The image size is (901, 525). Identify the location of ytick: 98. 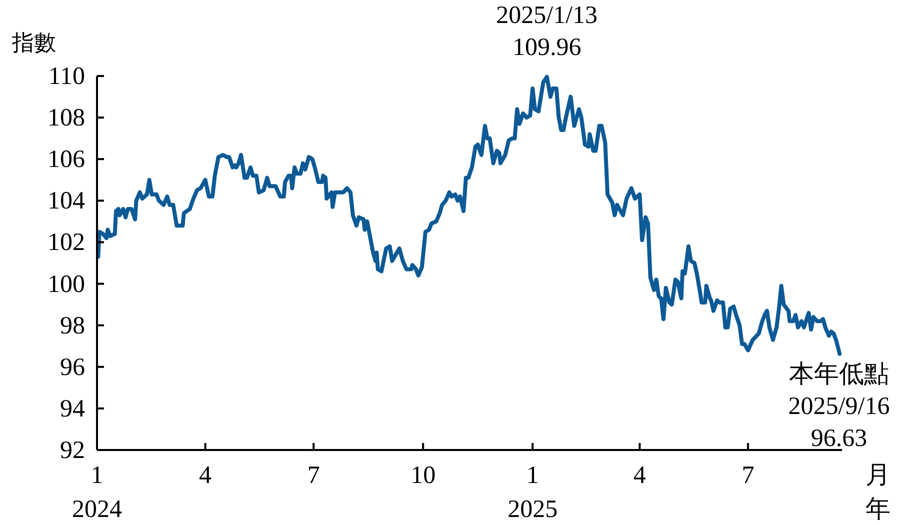
(72, 326).